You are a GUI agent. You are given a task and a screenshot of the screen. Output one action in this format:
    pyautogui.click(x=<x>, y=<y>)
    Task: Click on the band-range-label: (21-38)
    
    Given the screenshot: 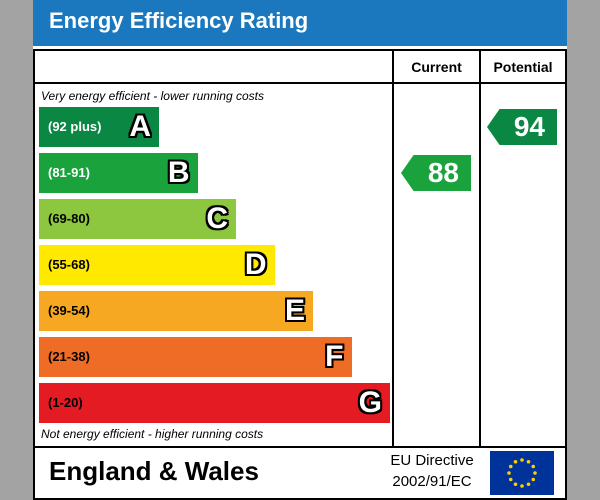 What is the action you would take?
    pyautogui.click(x=69, y=356)
    